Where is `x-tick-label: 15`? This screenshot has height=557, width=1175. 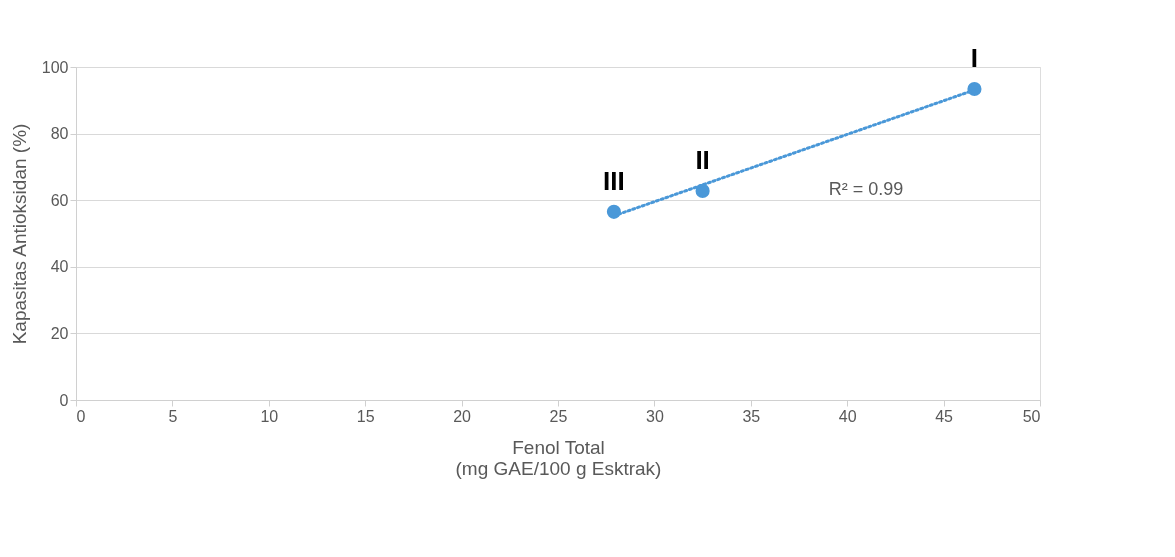 x-tick-label: 15 is located at coordinates (365, 416).